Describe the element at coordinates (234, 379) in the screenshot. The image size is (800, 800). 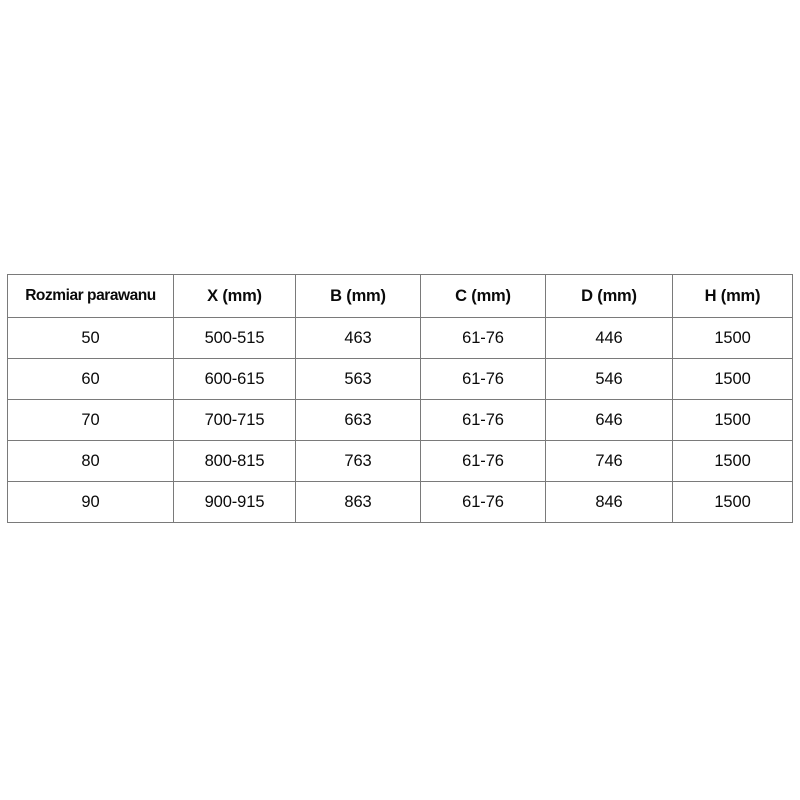
I see `cell-x: 600-615` at that location.